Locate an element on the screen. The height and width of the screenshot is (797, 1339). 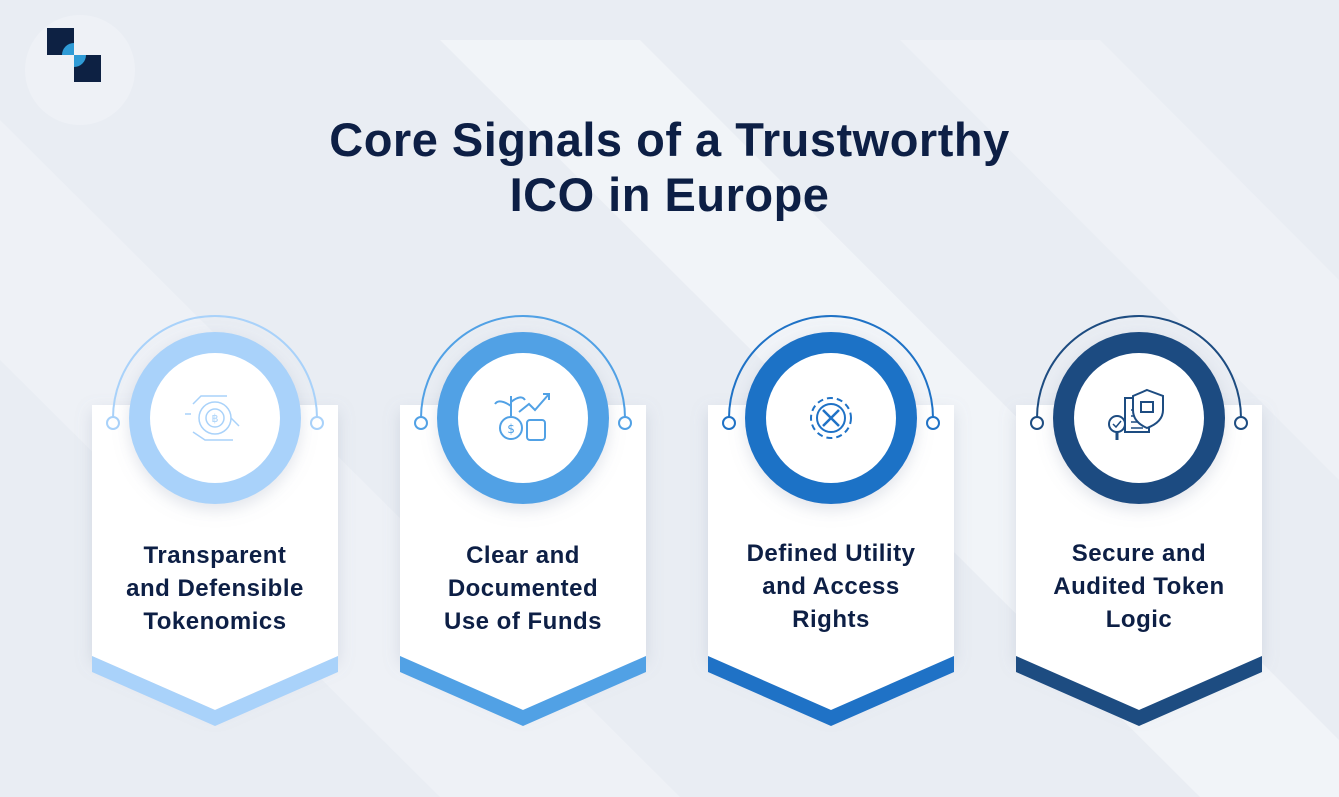
card-label-line: and Defensible is located at coordinates (215, 588).